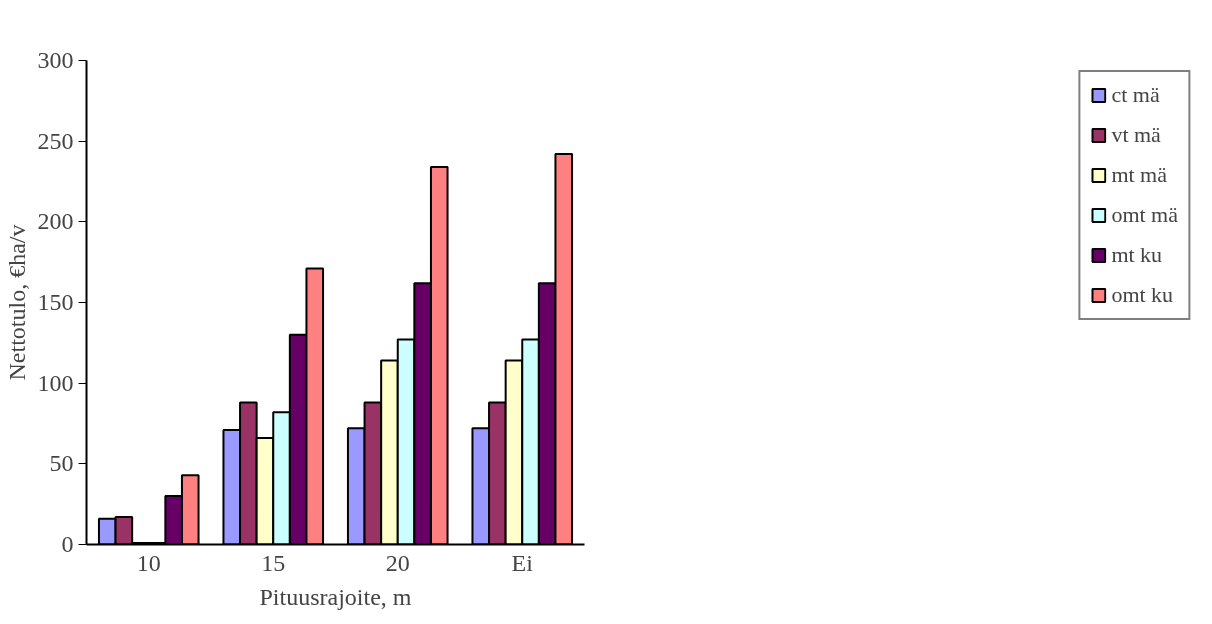 The width and height of the screenshot is (1212, 624). Describe the element at coordinates (1137, 255) in the screenshot. I see `legend-label: mt ku` at that location.